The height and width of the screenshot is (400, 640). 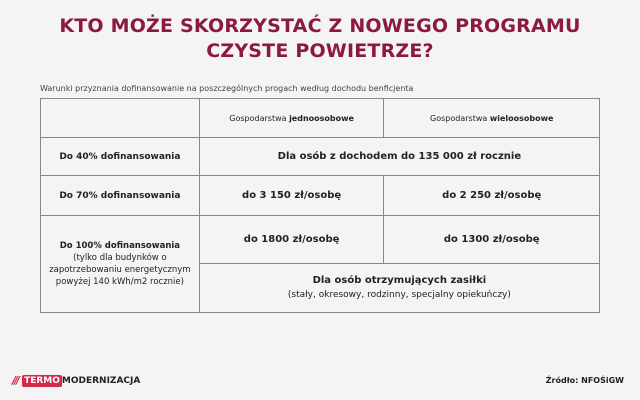 I want to click on header-single: Gospodarstwa jednoosobowe, so click(x=291, y=118).